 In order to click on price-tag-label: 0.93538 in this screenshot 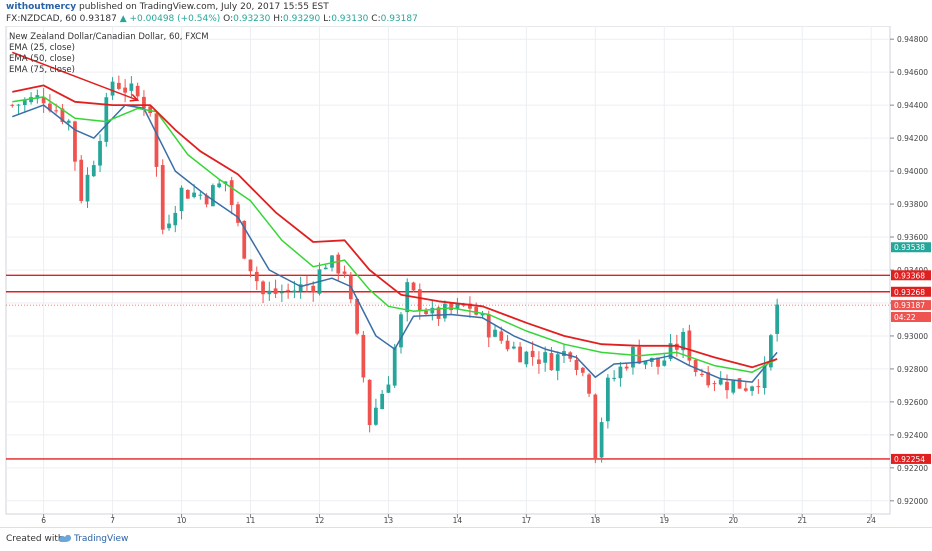, I will do `click(909, 247)`.